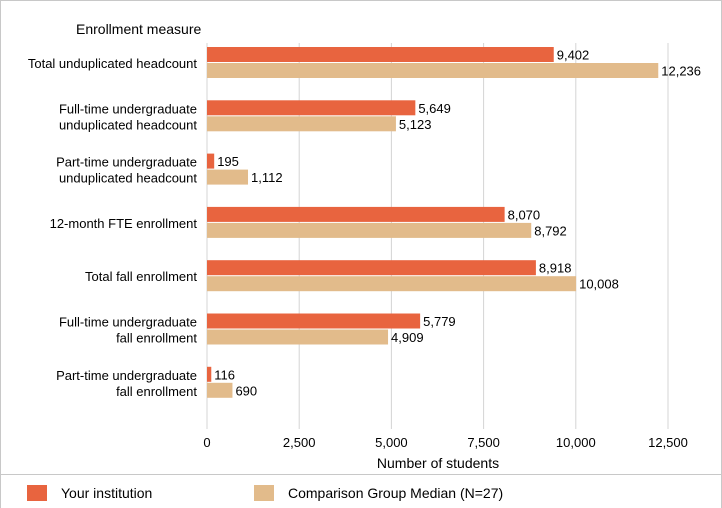  I want to click on legend-label-comparison: Comparison Group Median (N=27), so click(396, 493).